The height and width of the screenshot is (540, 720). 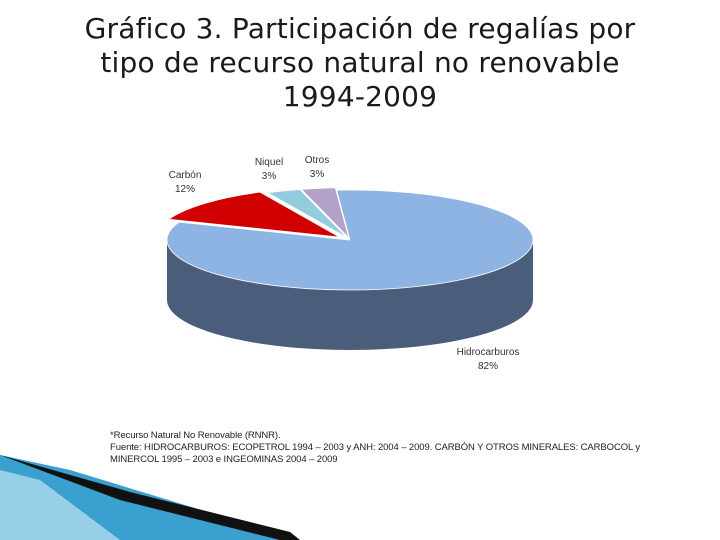 What do you see at coordinates (360, 96) in the screenshot?
I see `title-line-3: 1994-2009` at bounding box center [360, 96].